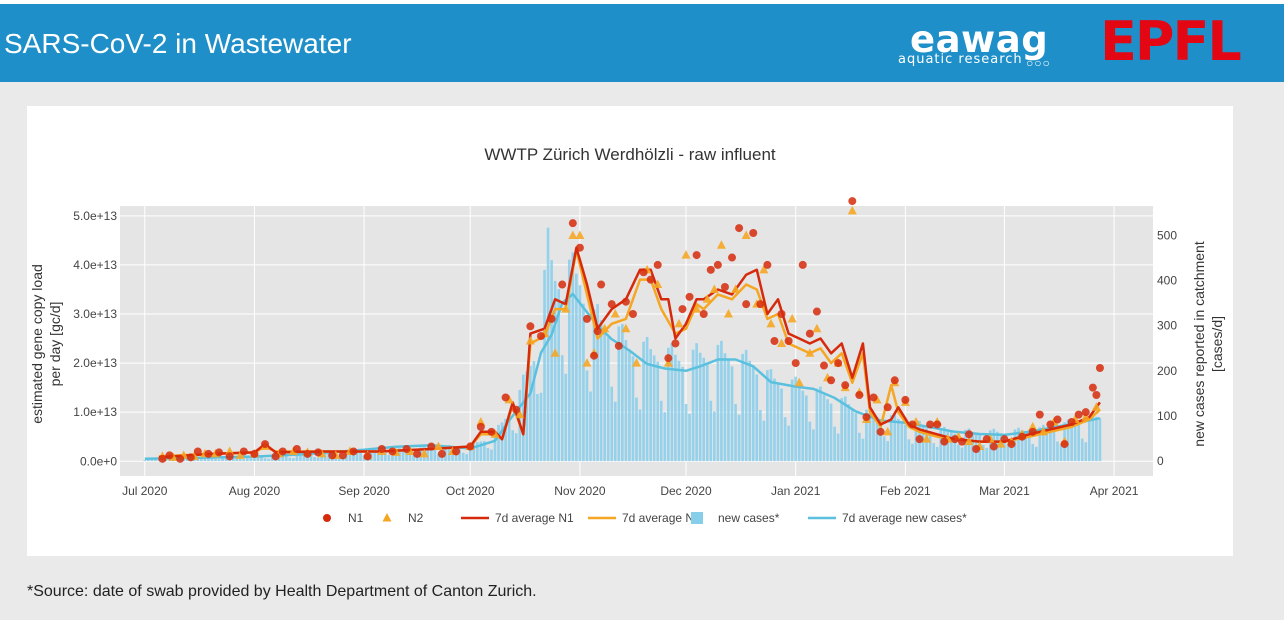  I want to click on x-tick-label: Jul 2020, so click(145, 491).